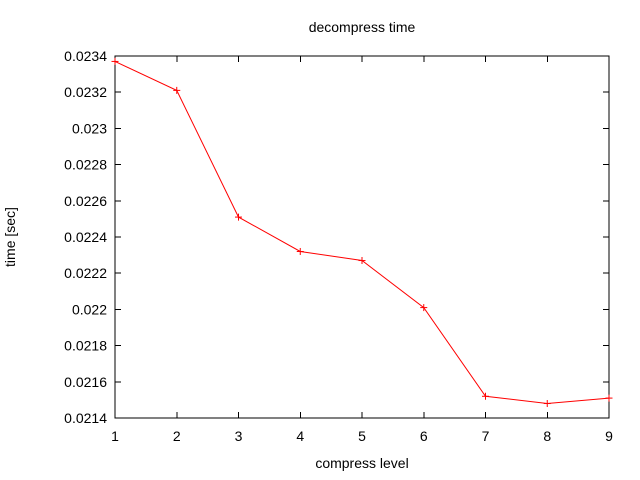 The width and height of the screenshot is (640, 480). I want to click on y-tick-label: 0.0218, so click(85, 346).